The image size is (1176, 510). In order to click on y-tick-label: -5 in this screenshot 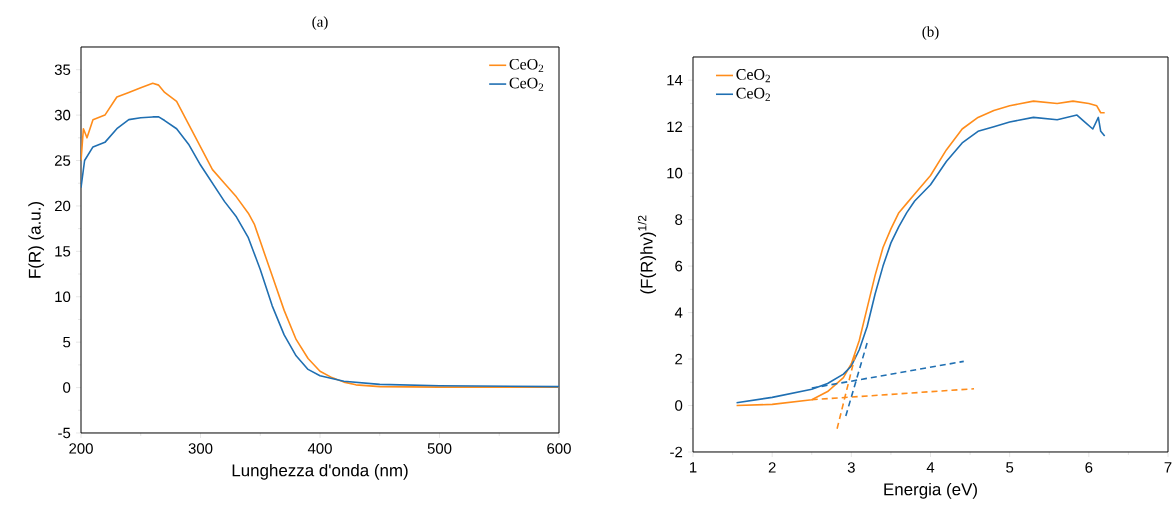, I will do `click(64, 433)`.